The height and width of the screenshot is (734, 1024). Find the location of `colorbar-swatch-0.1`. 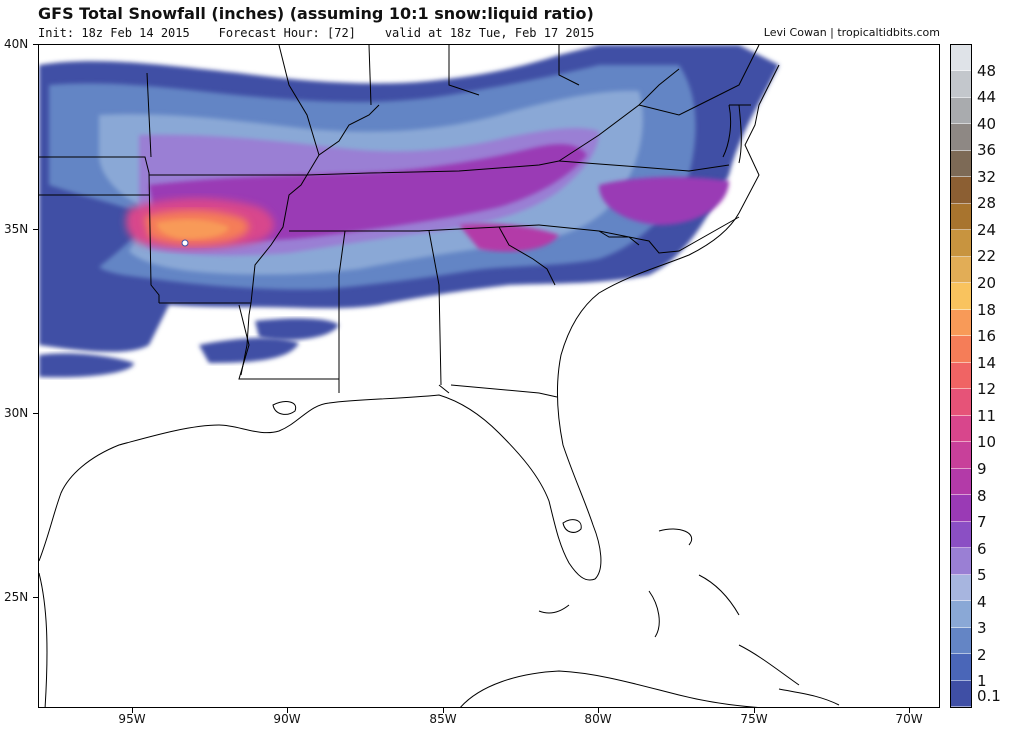

colorbar-swatch-0.1 is located at coordinates (961, 694).